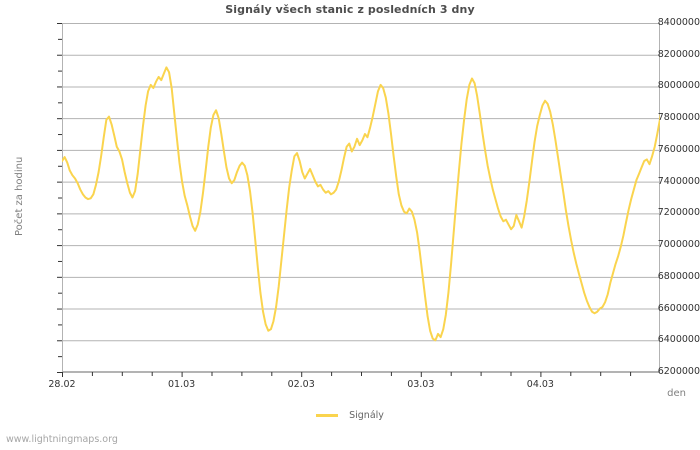  I want to click on chart-title: Signály všech stanic z posledních 3 dny, so click(350, 9).